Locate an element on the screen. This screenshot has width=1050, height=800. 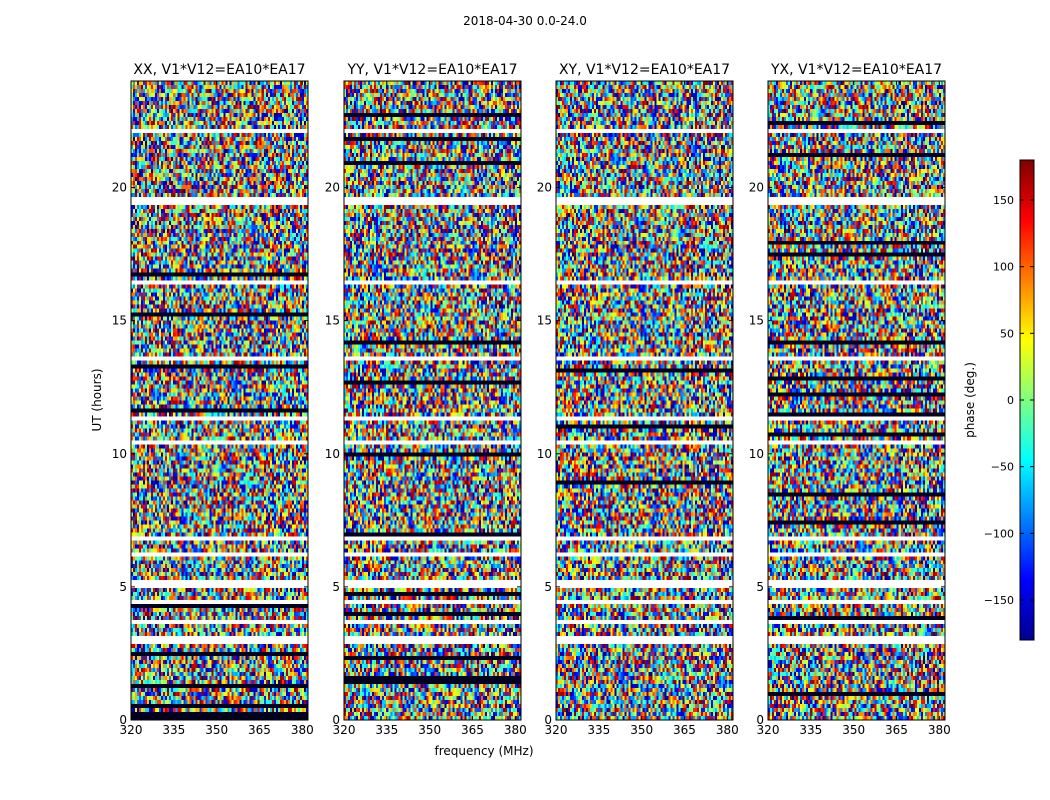
x-axis-label: frequency (MHz) is located at coordinates (483, 751).